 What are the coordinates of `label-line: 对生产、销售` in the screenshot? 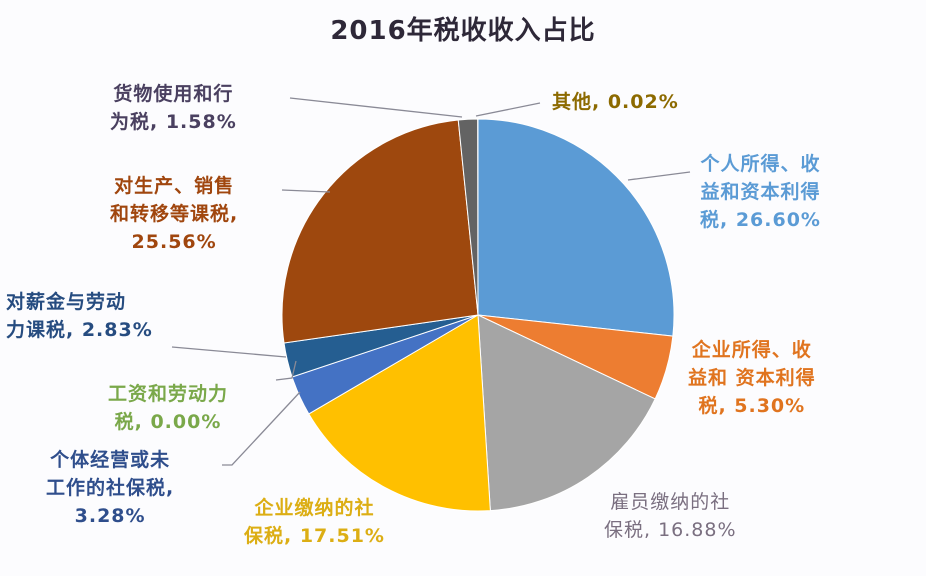 It's located at (174, 186).